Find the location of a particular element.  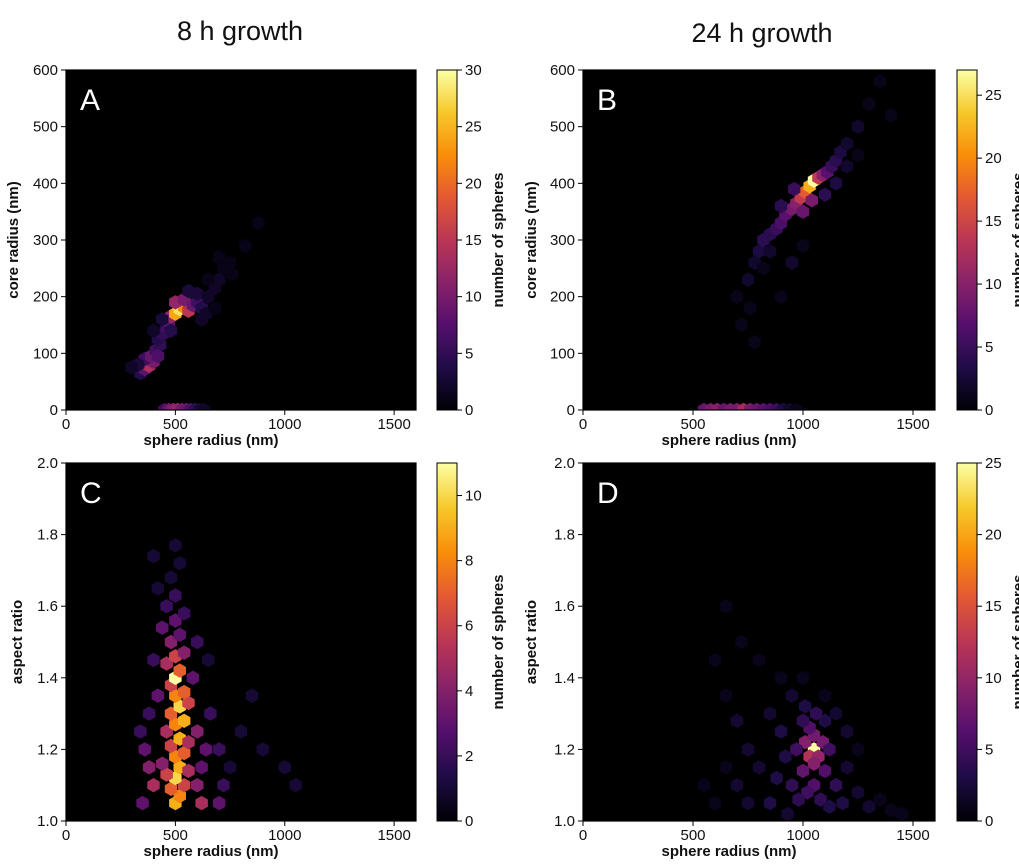

x-tick-label: 1000 is located at coordinates (284, 424).